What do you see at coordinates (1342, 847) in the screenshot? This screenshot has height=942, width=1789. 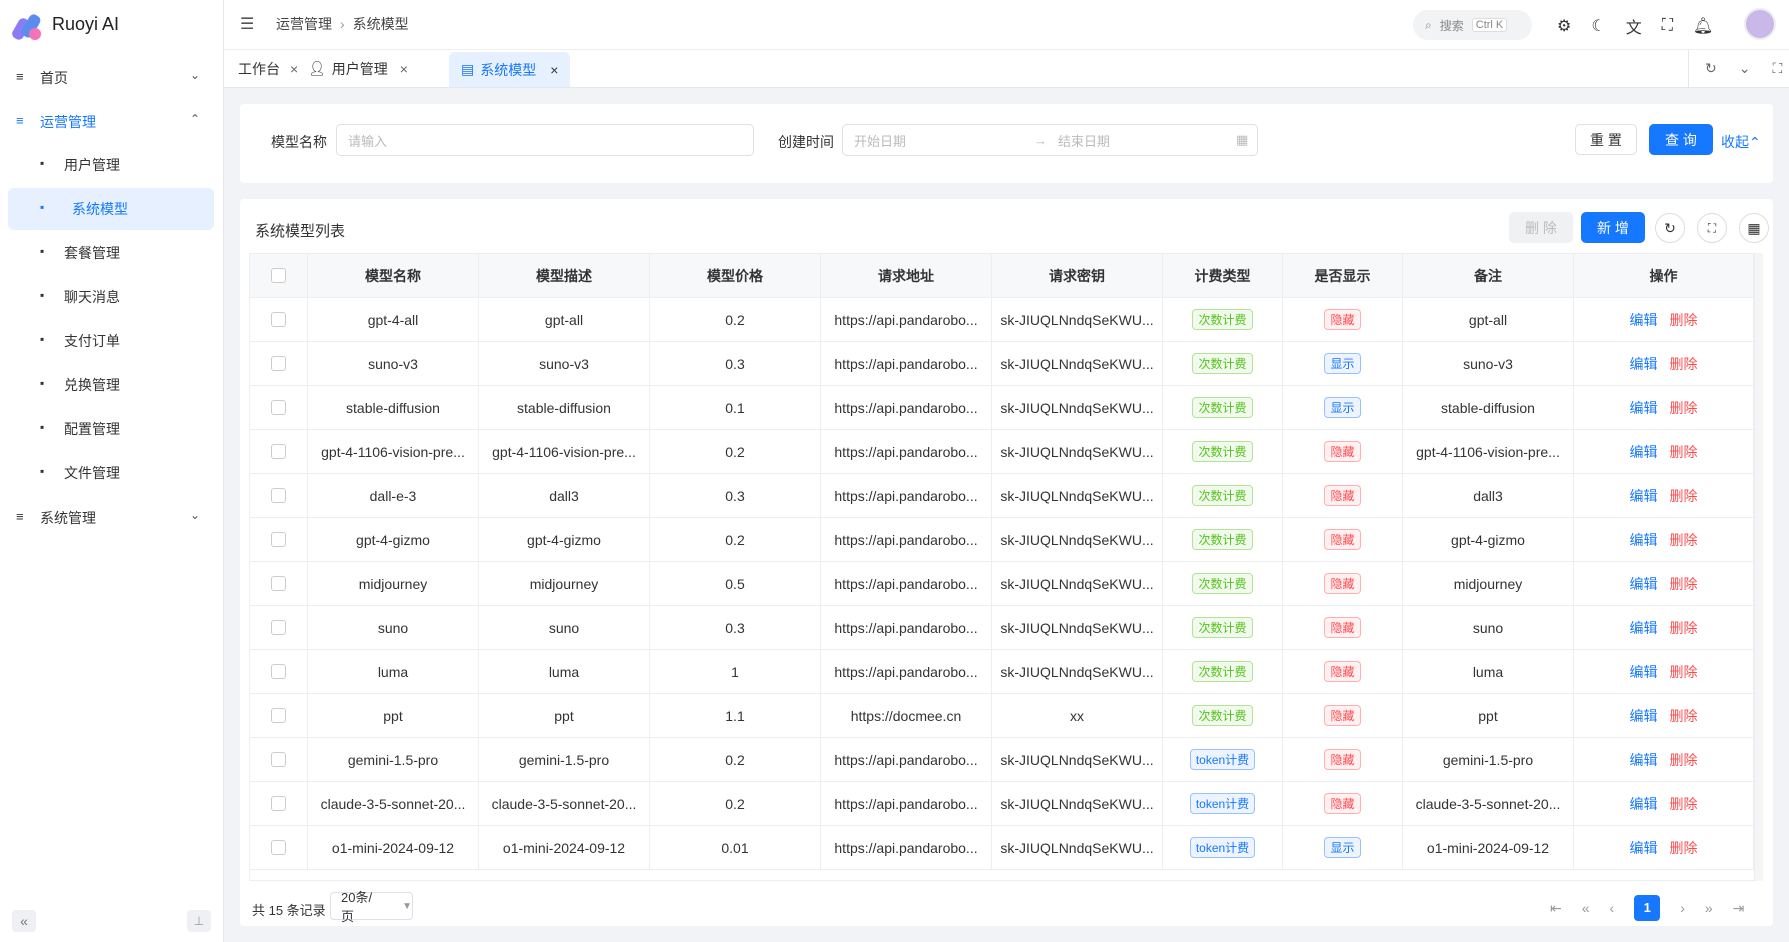 I see `tag: 显示` at bounding box center [1342, 847].